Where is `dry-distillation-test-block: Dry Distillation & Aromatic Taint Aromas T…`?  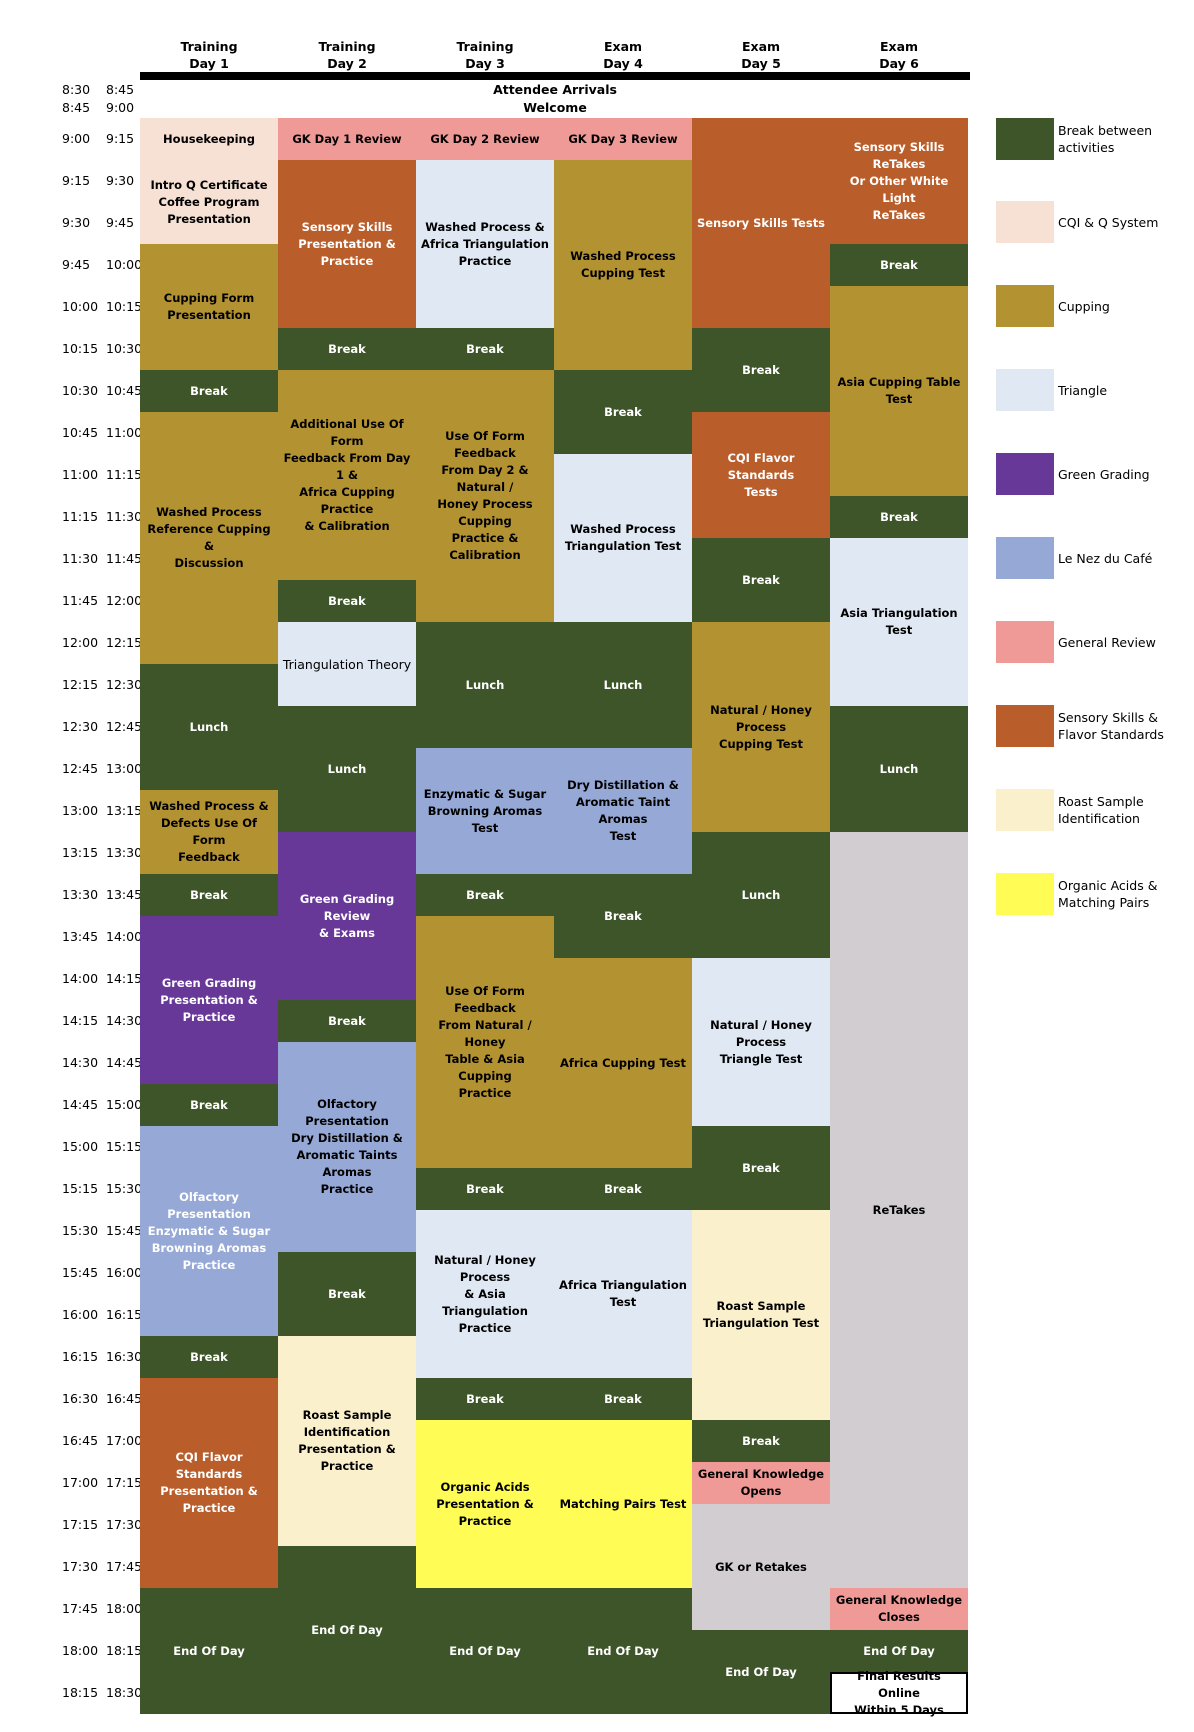 dry-distillation-test-block: Dry Distillation & Aromatic Taint Aromas T… is located at coordinates (623, 811).